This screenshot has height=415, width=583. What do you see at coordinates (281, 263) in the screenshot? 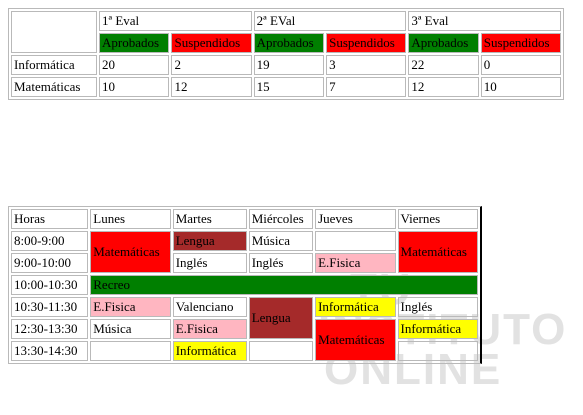
I see `wednesday-ingles-cell: Inglés` at bounding box center [281, 263].